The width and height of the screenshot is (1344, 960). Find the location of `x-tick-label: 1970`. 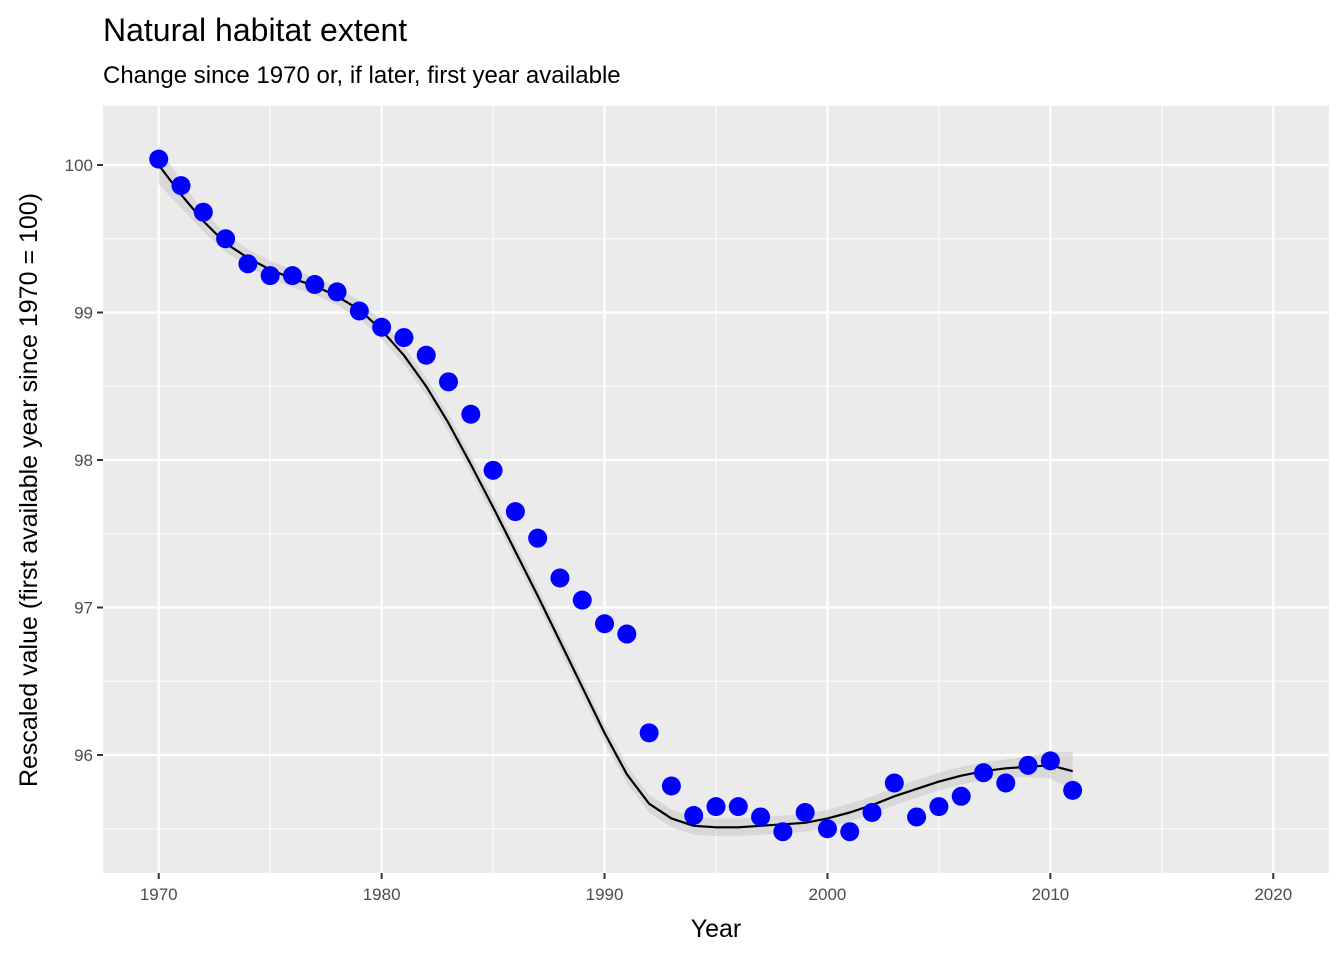

x-tick-label: 1970 is located at coordinates (159, 894).